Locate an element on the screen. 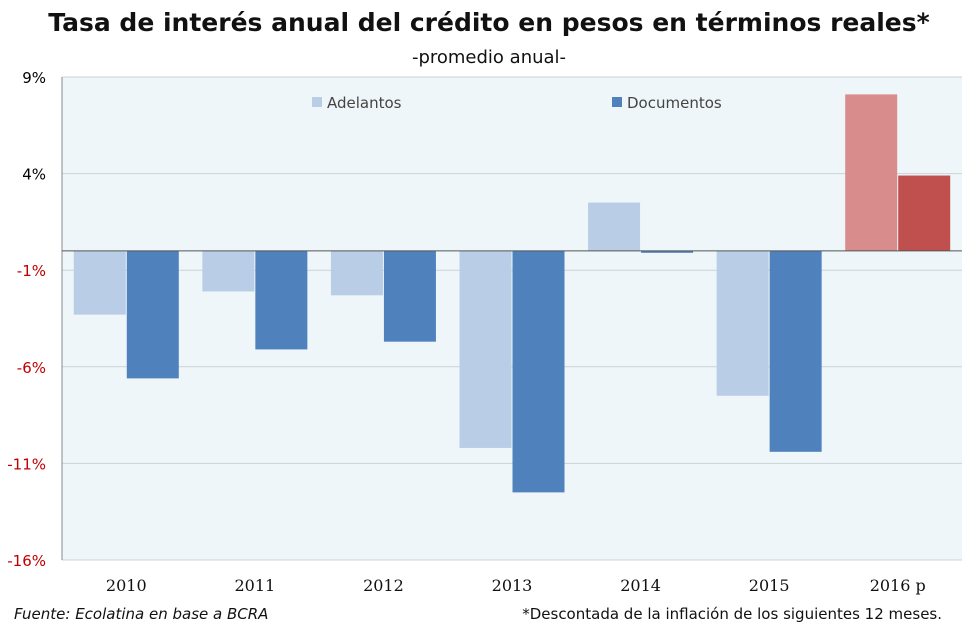  legend-label: Documentos is located at coordinates (674, 103).